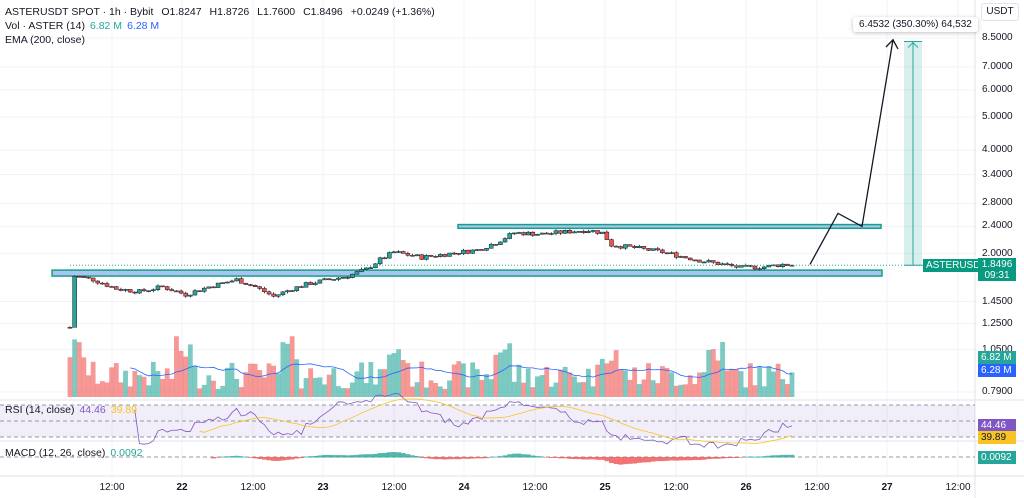 The height and width of the screenshot is (498, 1024). What do you see at coordinates (956, 265) in the screenshot?
I see `symbol-price-tag: ASTERUSDT` at bounding box center [956, 265].